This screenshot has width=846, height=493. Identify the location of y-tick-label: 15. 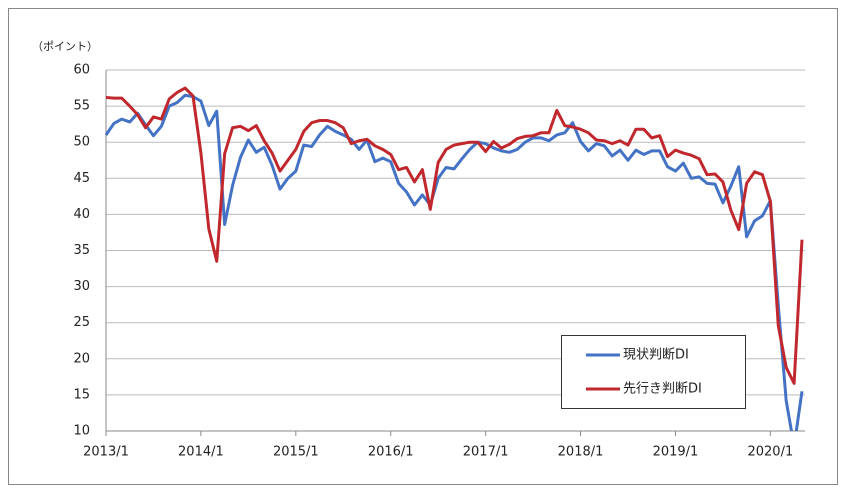
(81, 394).